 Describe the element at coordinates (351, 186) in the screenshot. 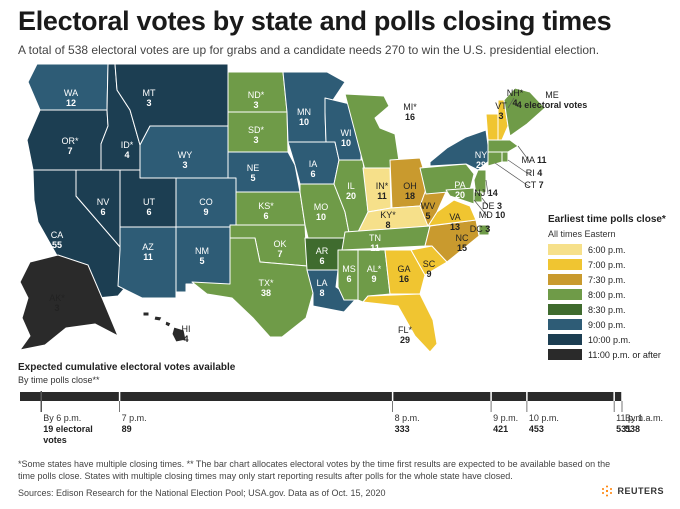

I see `state-abbr-il: IL` at that location.